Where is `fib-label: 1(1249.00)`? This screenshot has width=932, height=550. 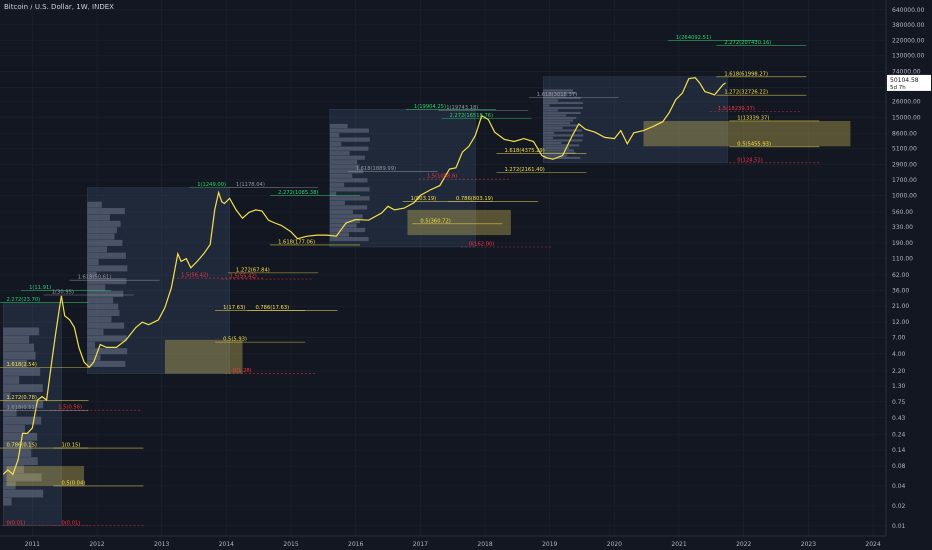 fib-label: 1(1249.00) is located at coordinates (211, 185).